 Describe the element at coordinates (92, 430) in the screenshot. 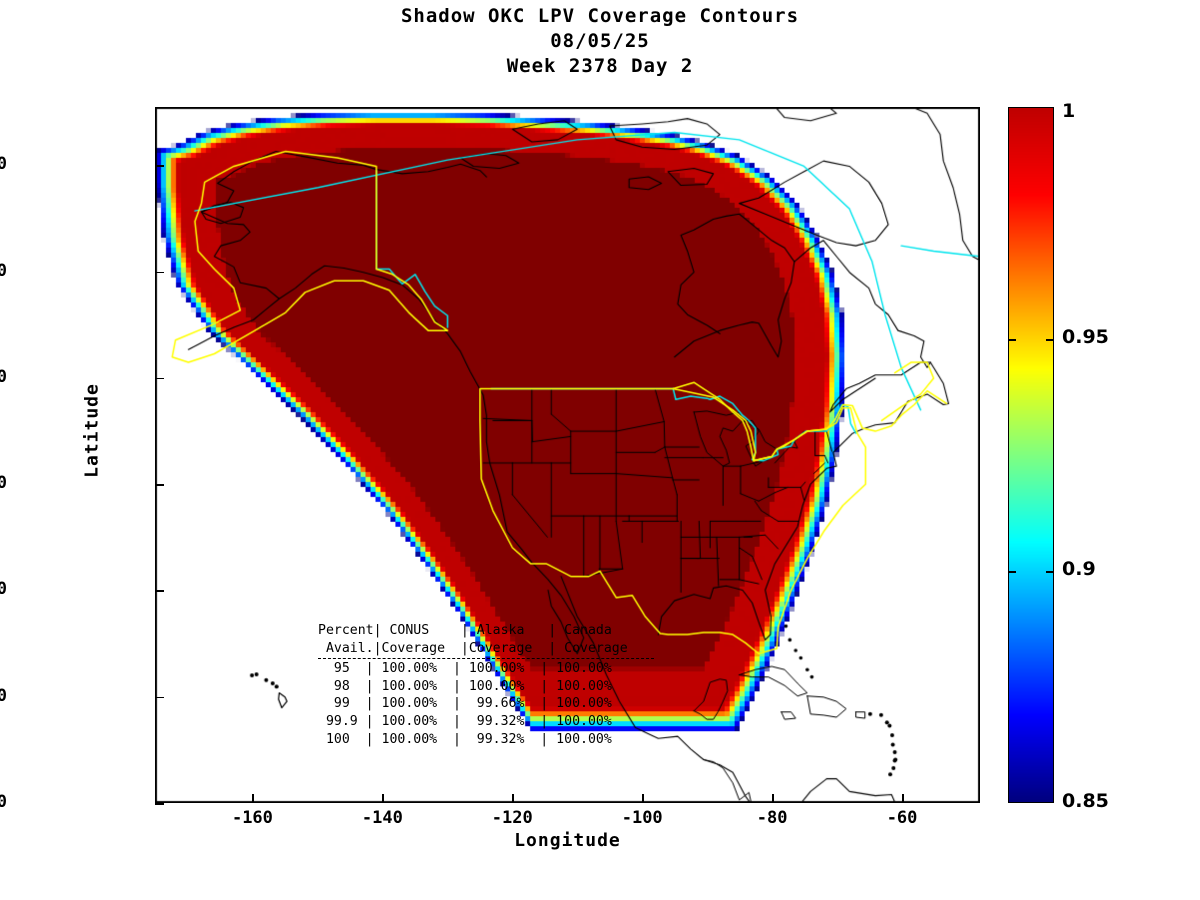

I see `y-axis-label: Latitude` at that location.